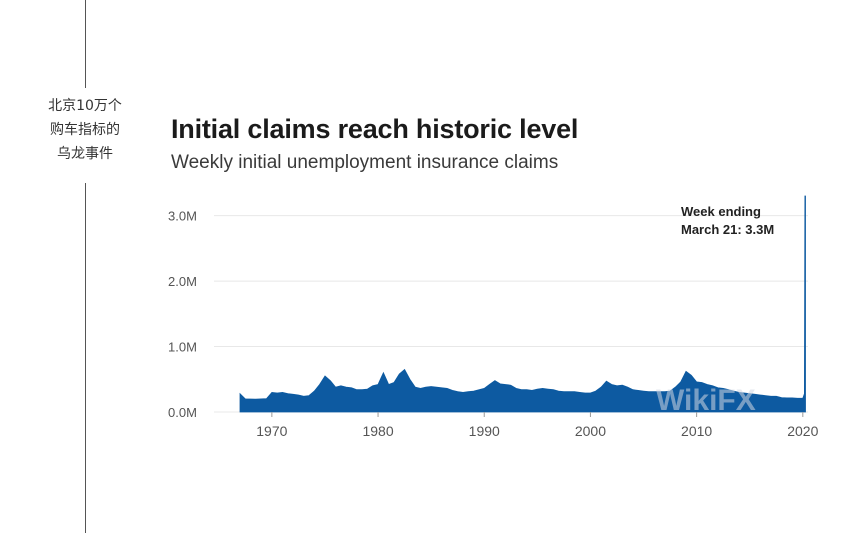  I want to click on x-tick-label-5: 2020, so click(802, 431).